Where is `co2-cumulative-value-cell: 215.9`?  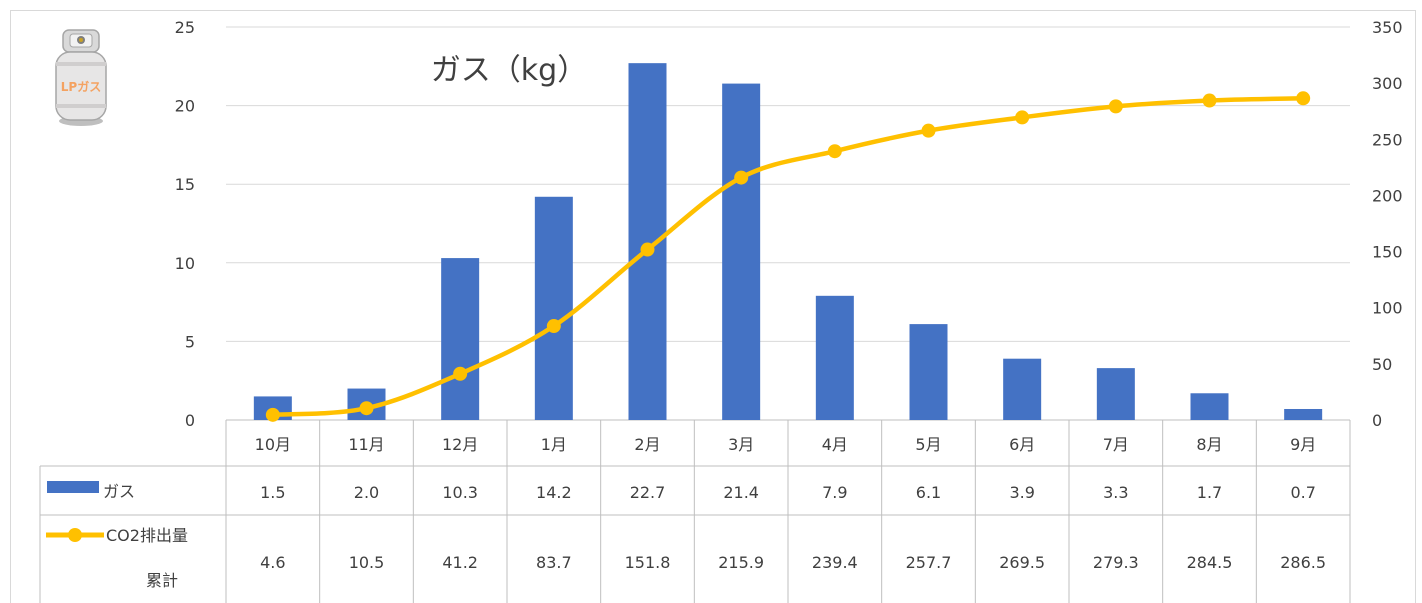 co2-cumulative-value-cell: 215.9 is located at coordinates (741, 562).